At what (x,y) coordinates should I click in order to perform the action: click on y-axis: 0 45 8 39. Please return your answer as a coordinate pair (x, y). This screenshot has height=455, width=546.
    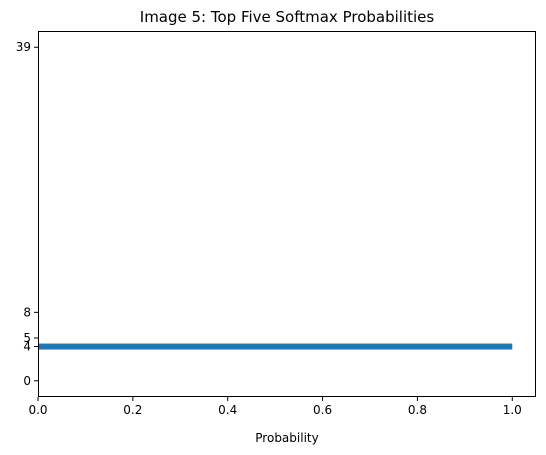
    Looking at the image, I should click on (27, 214).